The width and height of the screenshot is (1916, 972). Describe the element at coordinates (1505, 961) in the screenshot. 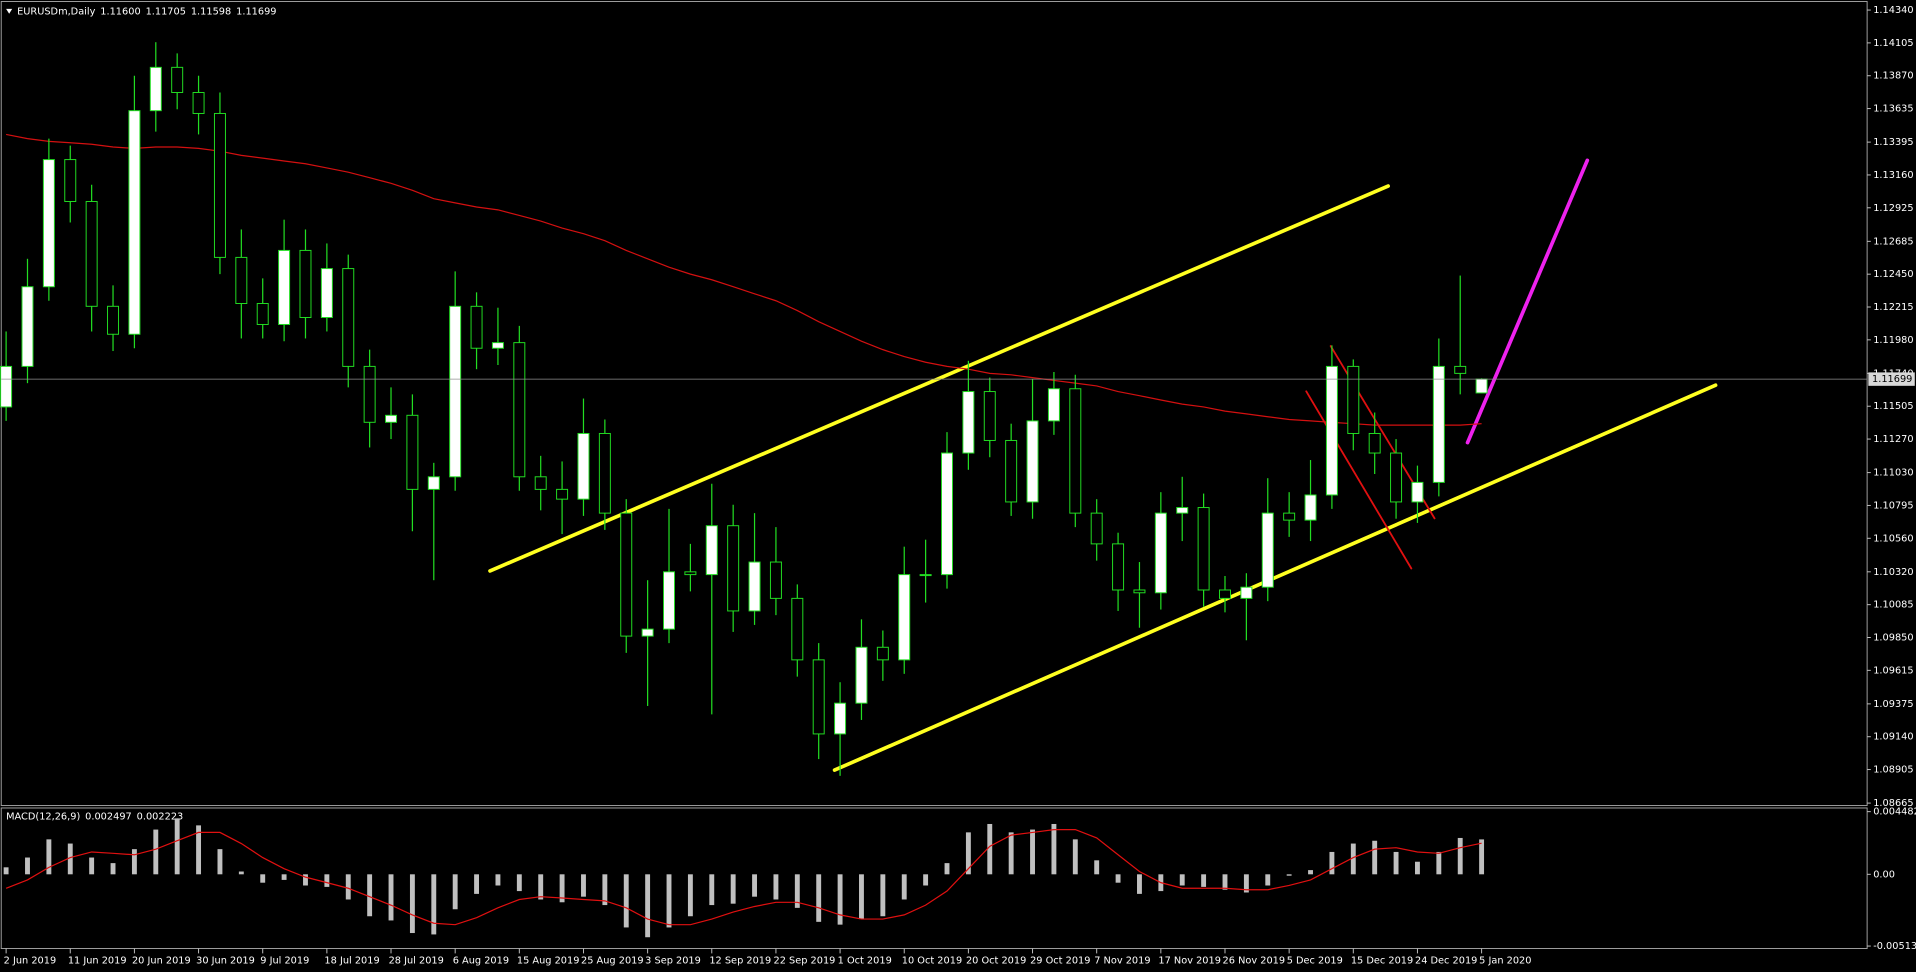

I see `x-tick-label: 5 Jan 2020` at that location.